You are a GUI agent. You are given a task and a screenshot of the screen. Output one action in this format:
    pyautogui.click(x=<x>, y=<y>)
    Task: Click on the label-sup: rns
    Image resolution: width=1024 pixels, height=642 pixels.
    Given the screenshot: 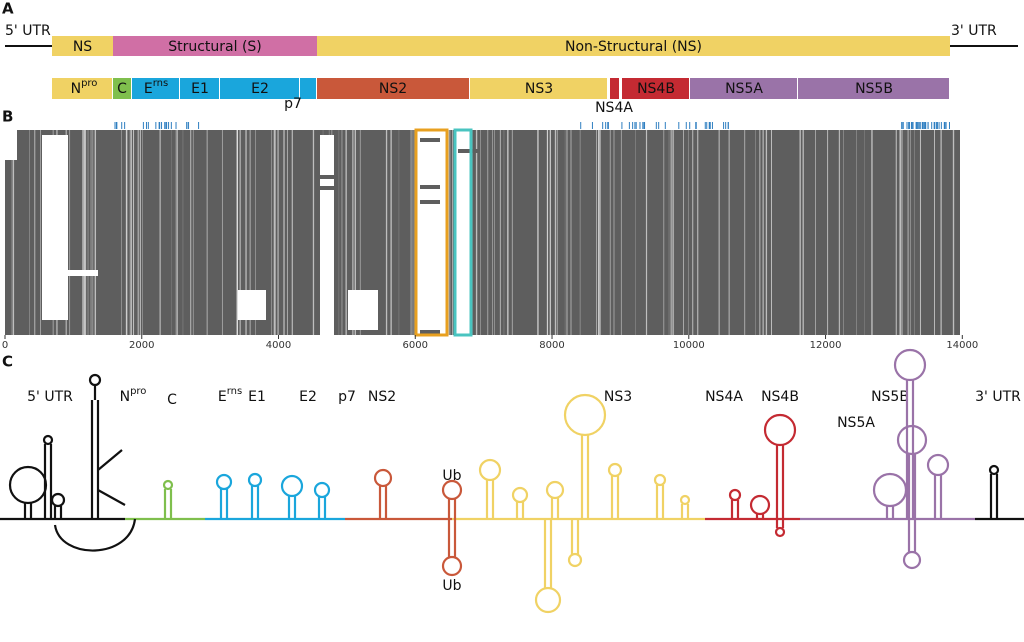 What is the action you would take?
    pyautogui.click(x=160, y=83)
    